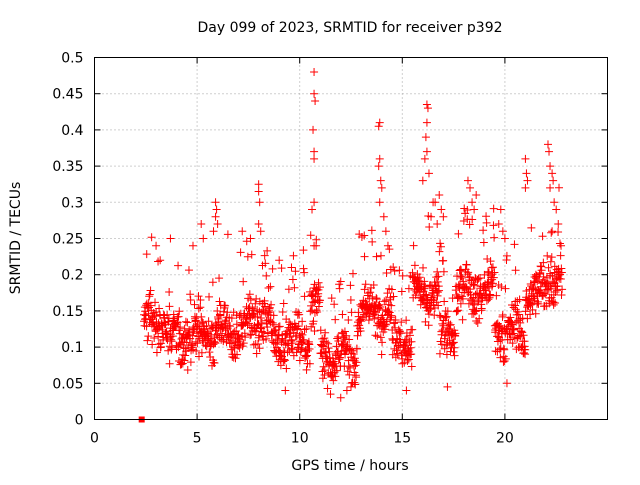 This screenshot has height=485, width=640. What do you see at coordinates (349, 466) in the screenshot?
I see `x-axis-label: GPS time / hours` at bounding box center [349, 466].